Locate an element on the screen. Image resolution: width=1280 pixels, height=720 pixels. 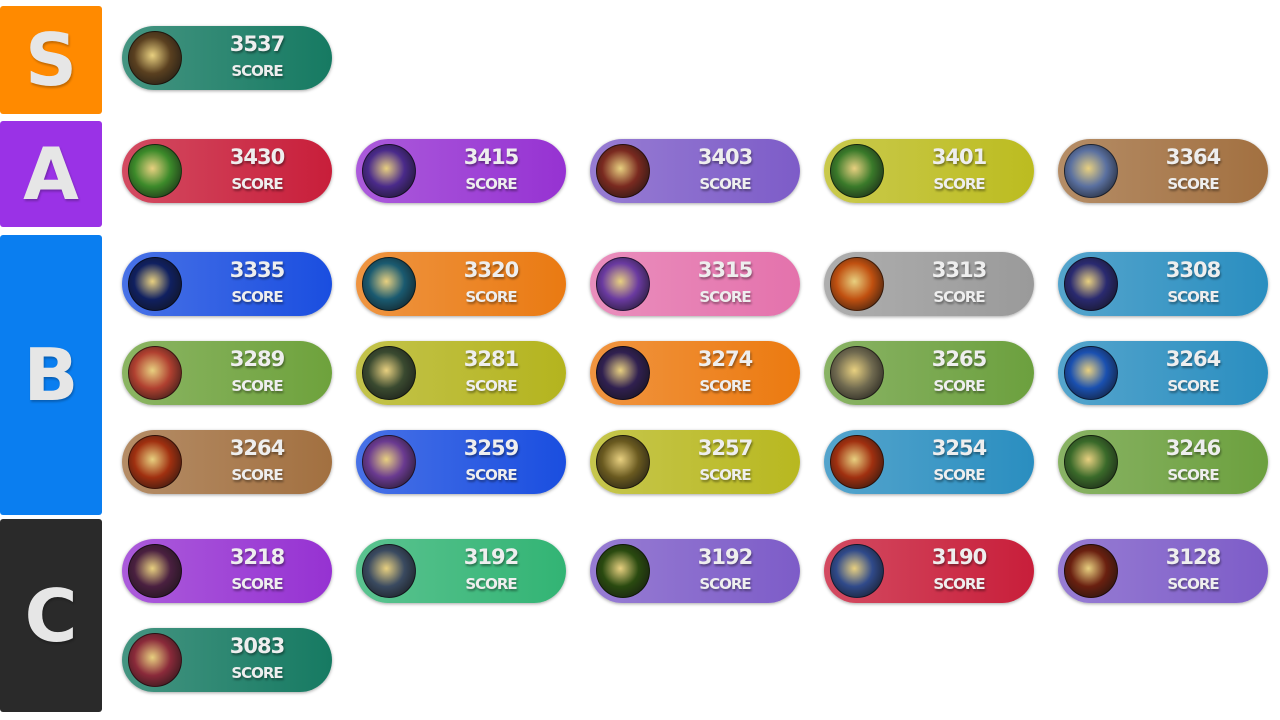
score-card: 3259 SCORE is located at coordinates (461, 462).